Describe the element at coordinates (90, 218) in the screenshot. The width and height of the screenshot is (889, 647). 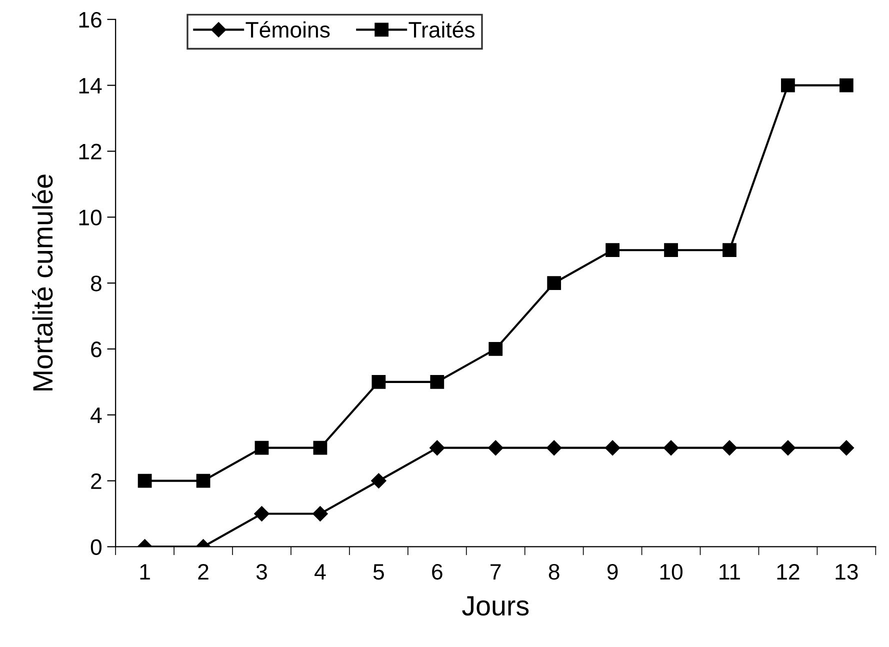
I see `y-tick-label: 10` at that location.